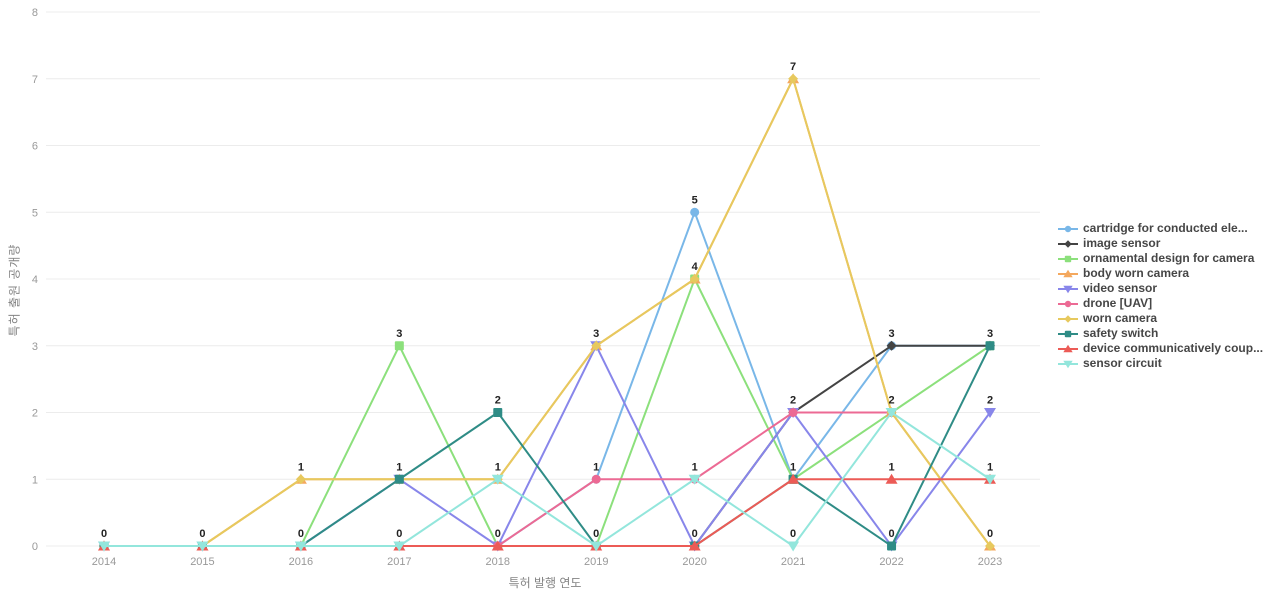 This screenshot has width=1280, height=600. What do you see at coordinates (301, 562) in the screenshot?
I see `x-tick-label: 2016` at bounding box center [301, 562].